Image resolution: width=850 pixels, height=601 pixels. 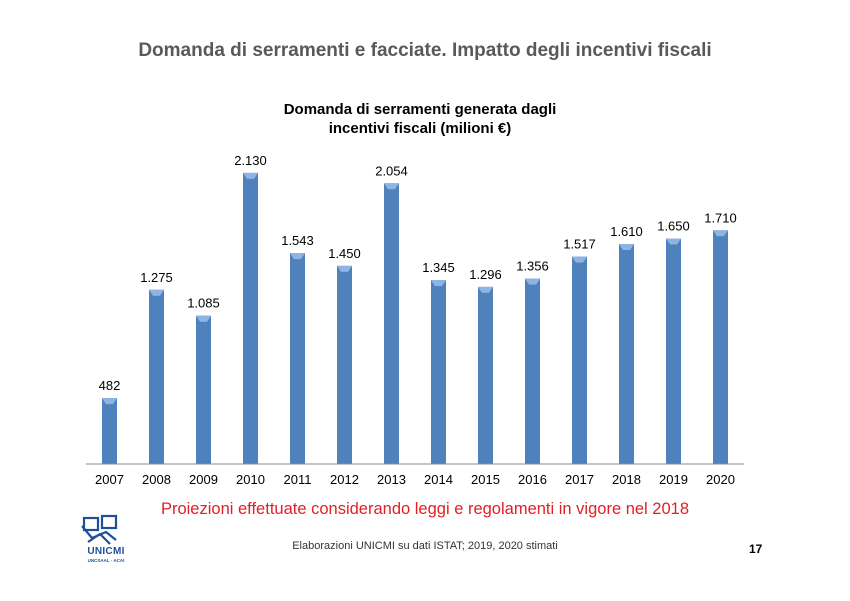 I want to click on x-tick-label: 2017, so click(x=579, y=479).